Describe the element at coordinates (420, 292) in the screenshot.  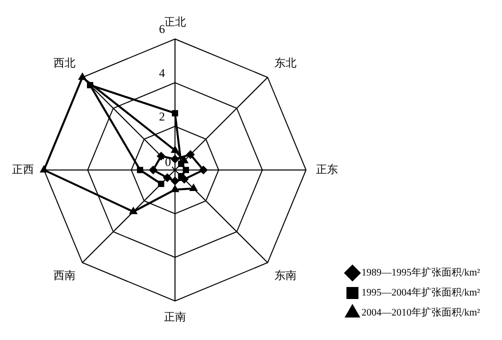
I see `legend-label: 1995—2004年扩张面积/km²` at that location.